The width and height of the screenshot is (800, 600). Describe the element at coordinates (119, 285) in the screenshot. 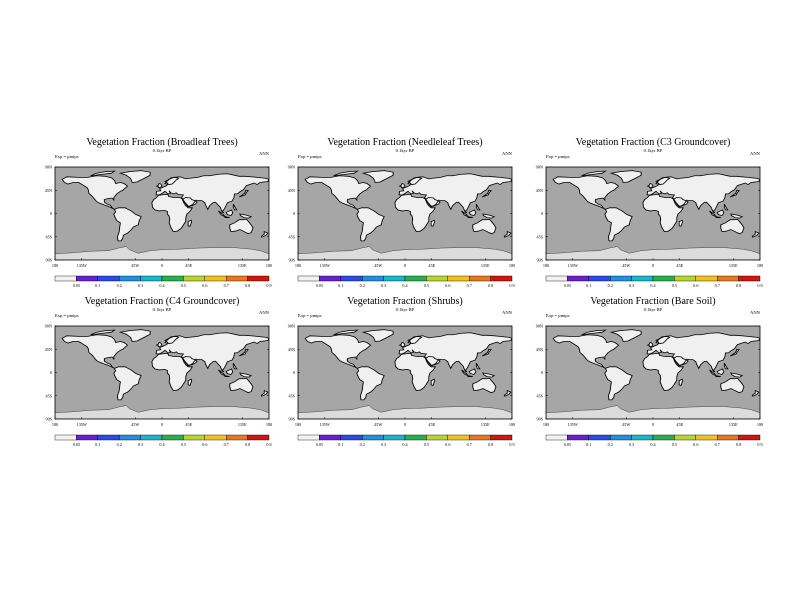

I see `colorbar-label: 0.2` at that location.